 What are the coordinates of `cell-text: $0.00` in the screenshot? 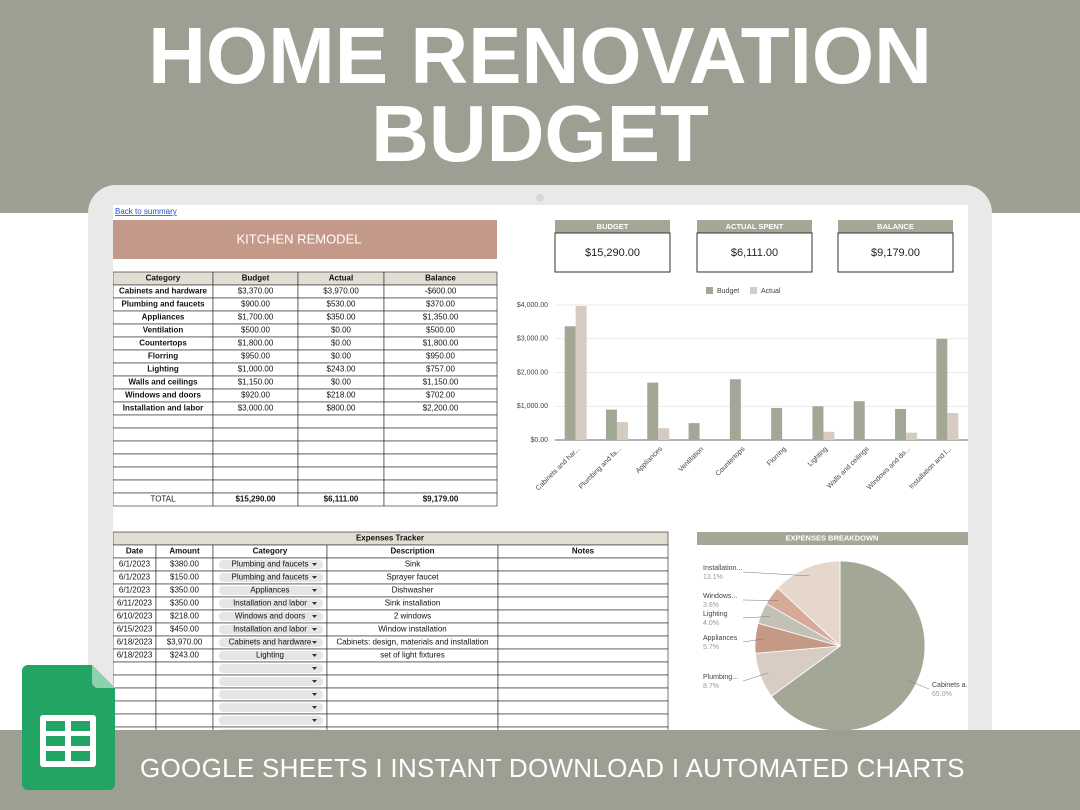 It's located at (341, 330).